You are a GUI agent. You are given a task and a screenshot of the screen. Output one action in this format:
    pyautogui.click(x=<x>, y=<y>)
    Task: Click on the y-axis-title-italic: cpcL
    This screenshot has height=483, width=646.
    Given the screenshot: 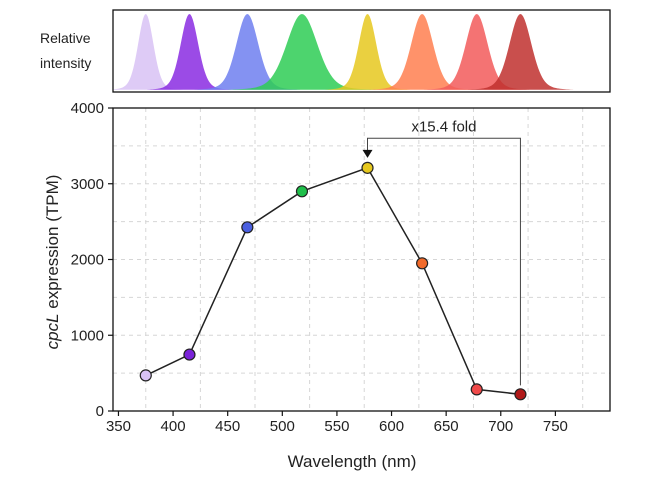 What is the action you would take?
    pyautogui.click(x=52, y=331)
    